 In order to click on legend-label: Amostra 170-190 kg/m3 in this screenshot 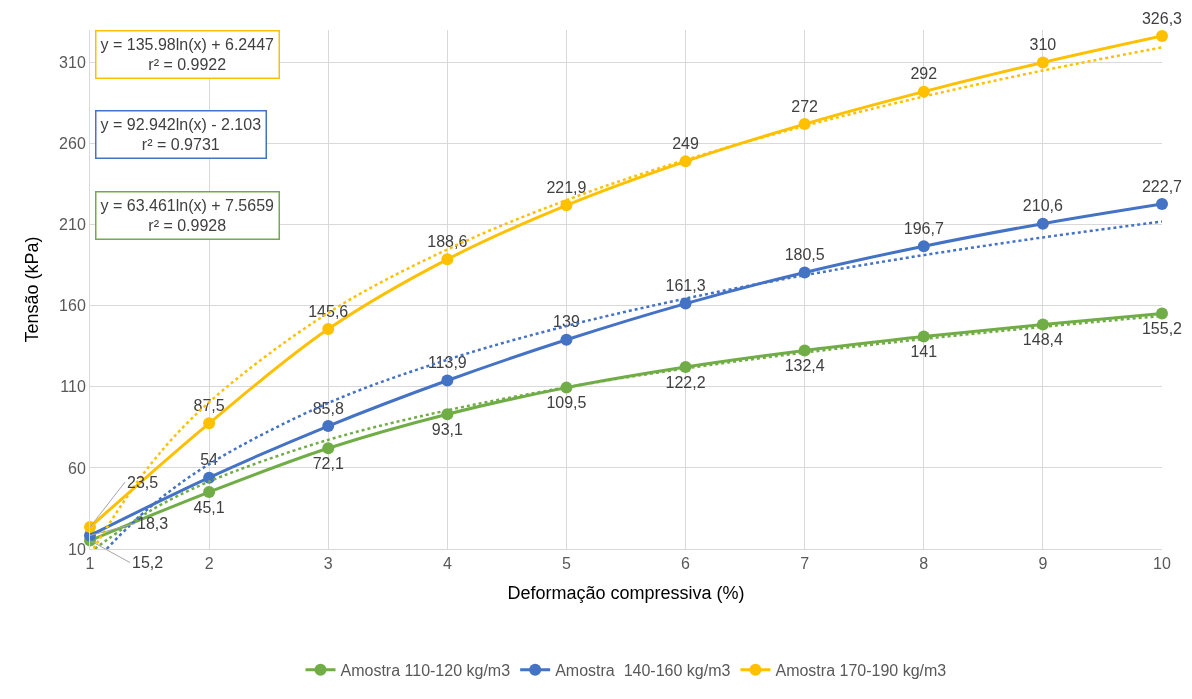, I will do `click(861, 670)`.